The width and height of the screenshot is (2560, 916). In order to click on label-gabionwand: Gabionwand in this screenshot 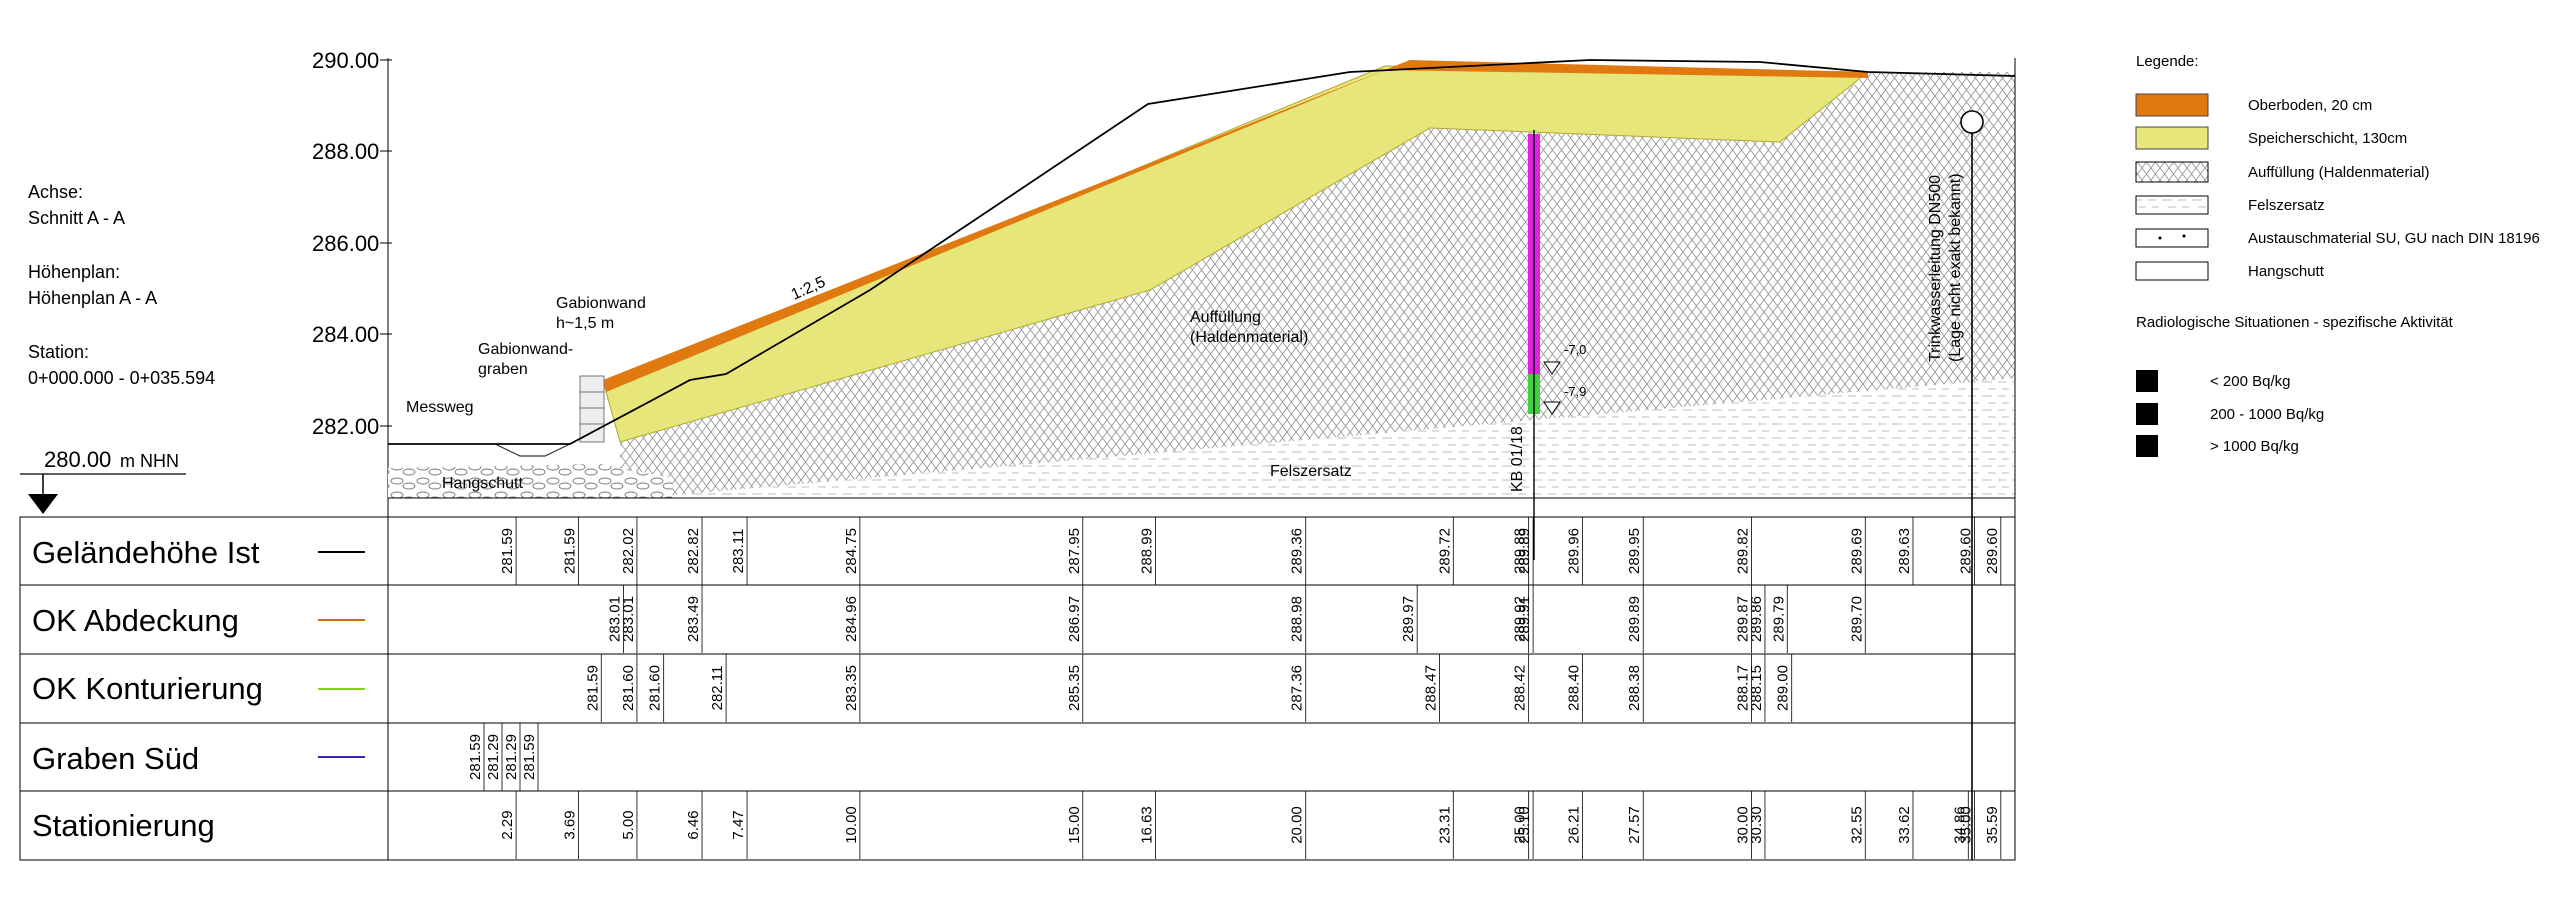, I will do `click(601, 303)`.